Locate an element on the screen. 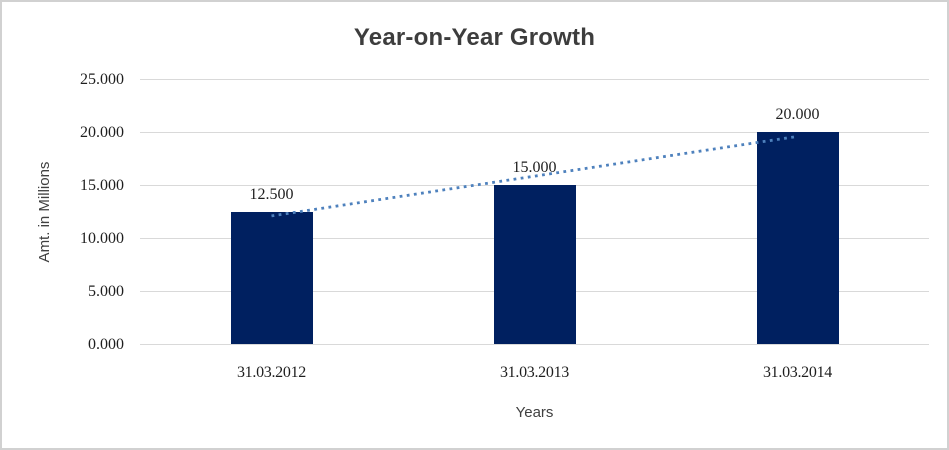  y-tick-label: 5.000 is located at coordinates (106, 291).